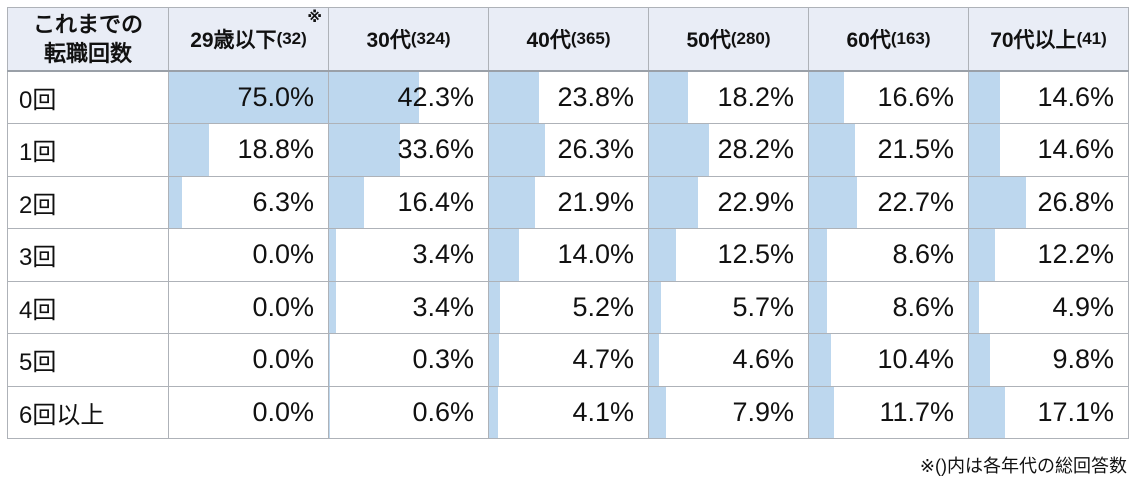  What do you see at coordinates (915, 359) in the screenshot?
I see `percentage-value: 10.4%` at bounding box center [915, 359].